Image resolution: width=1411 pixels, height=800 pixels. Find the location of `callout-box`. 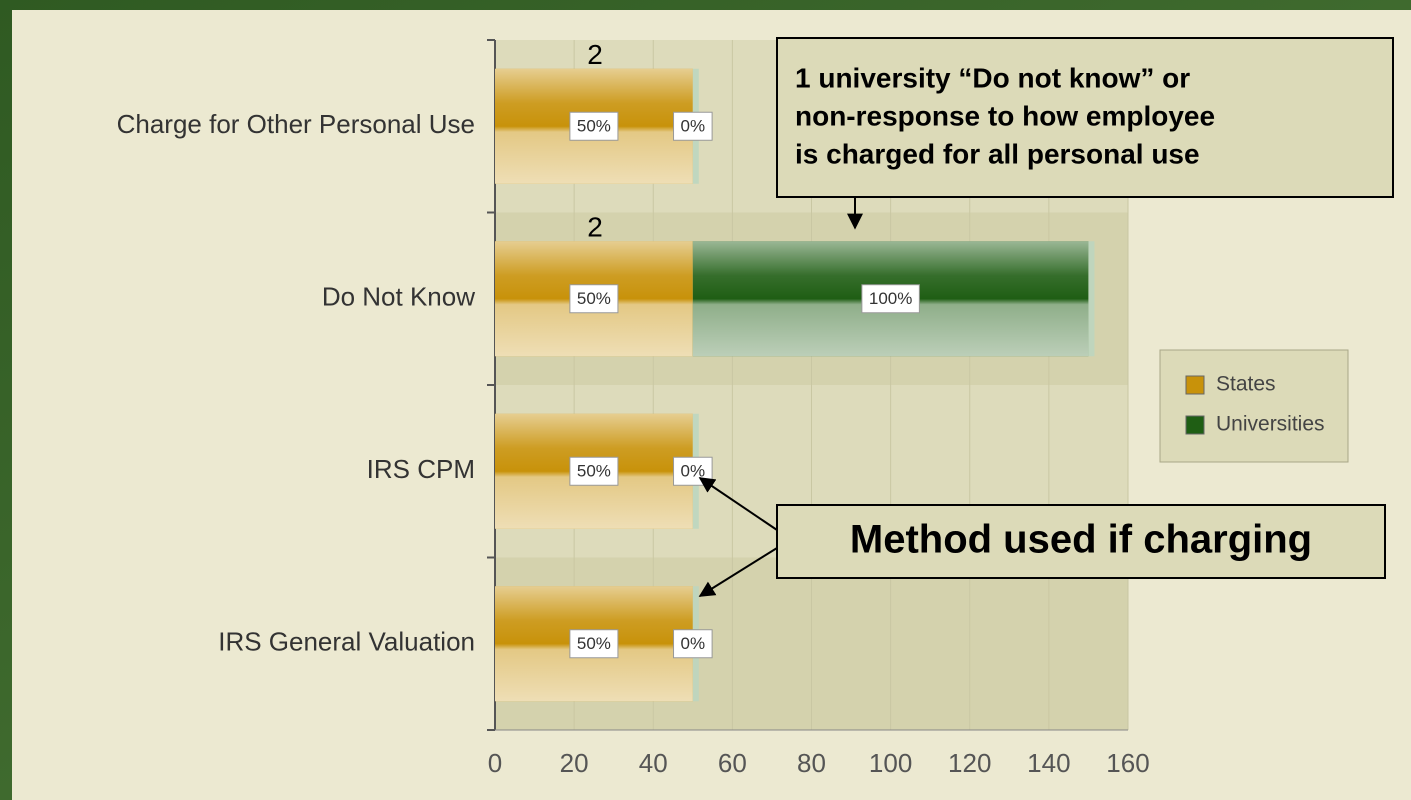

callout-box is located at coordinates (1085, 117).